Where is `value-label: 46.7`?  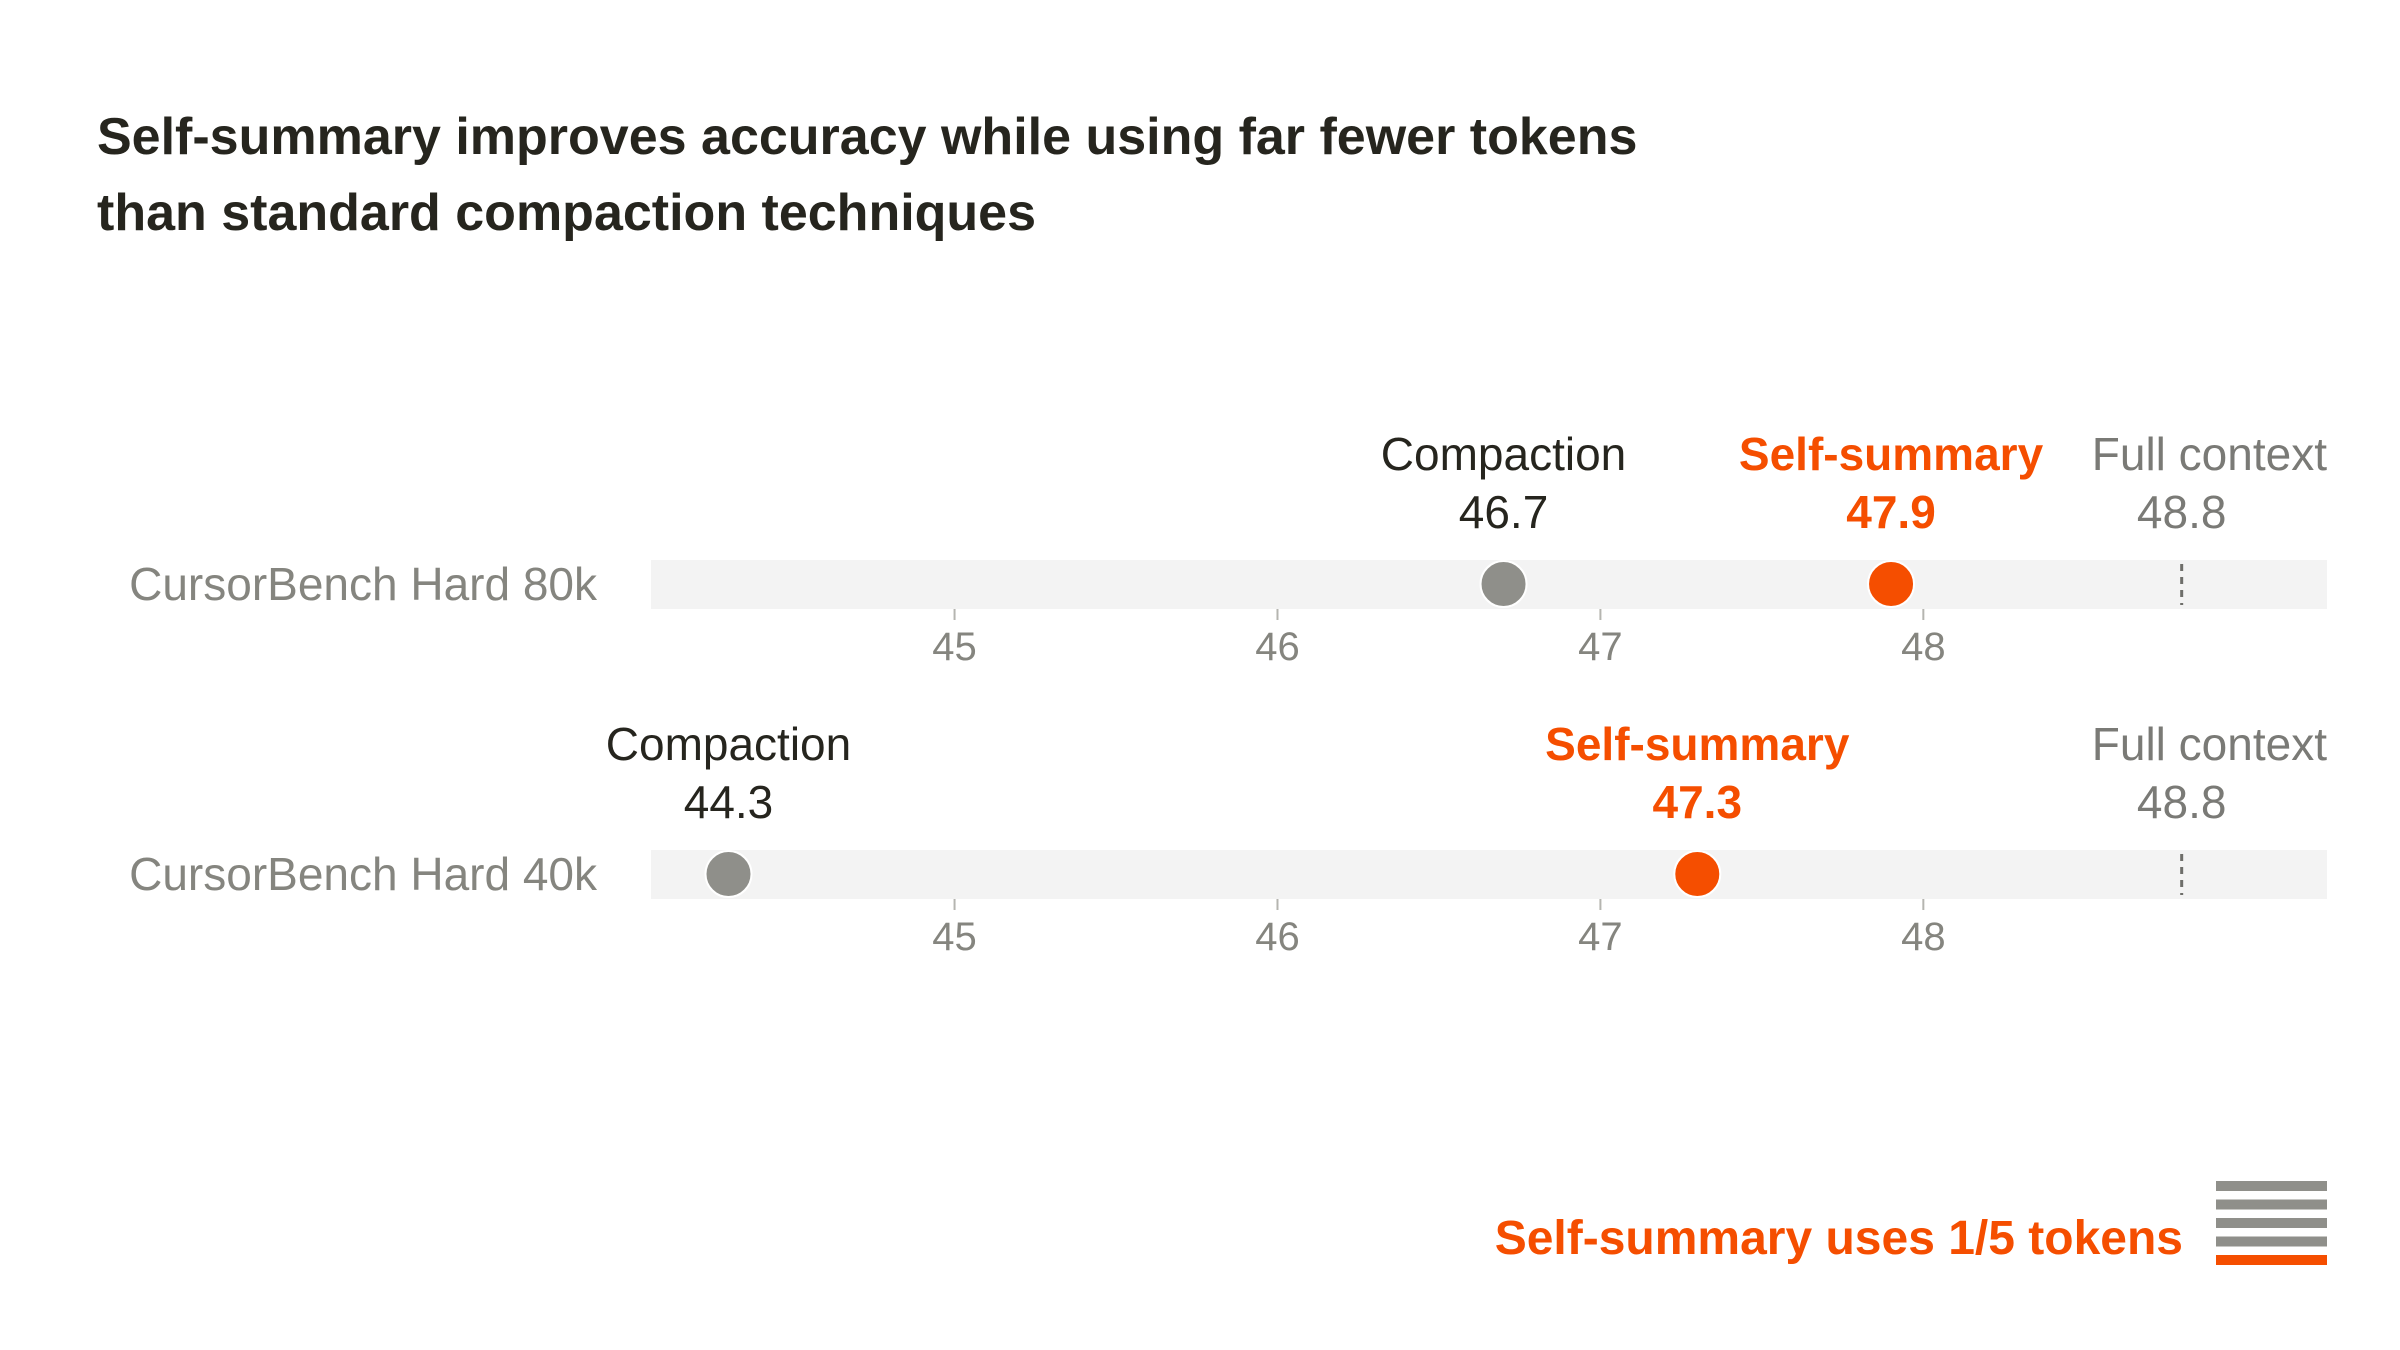
value-label: 46.7 is located at coordinates (1504, 512).